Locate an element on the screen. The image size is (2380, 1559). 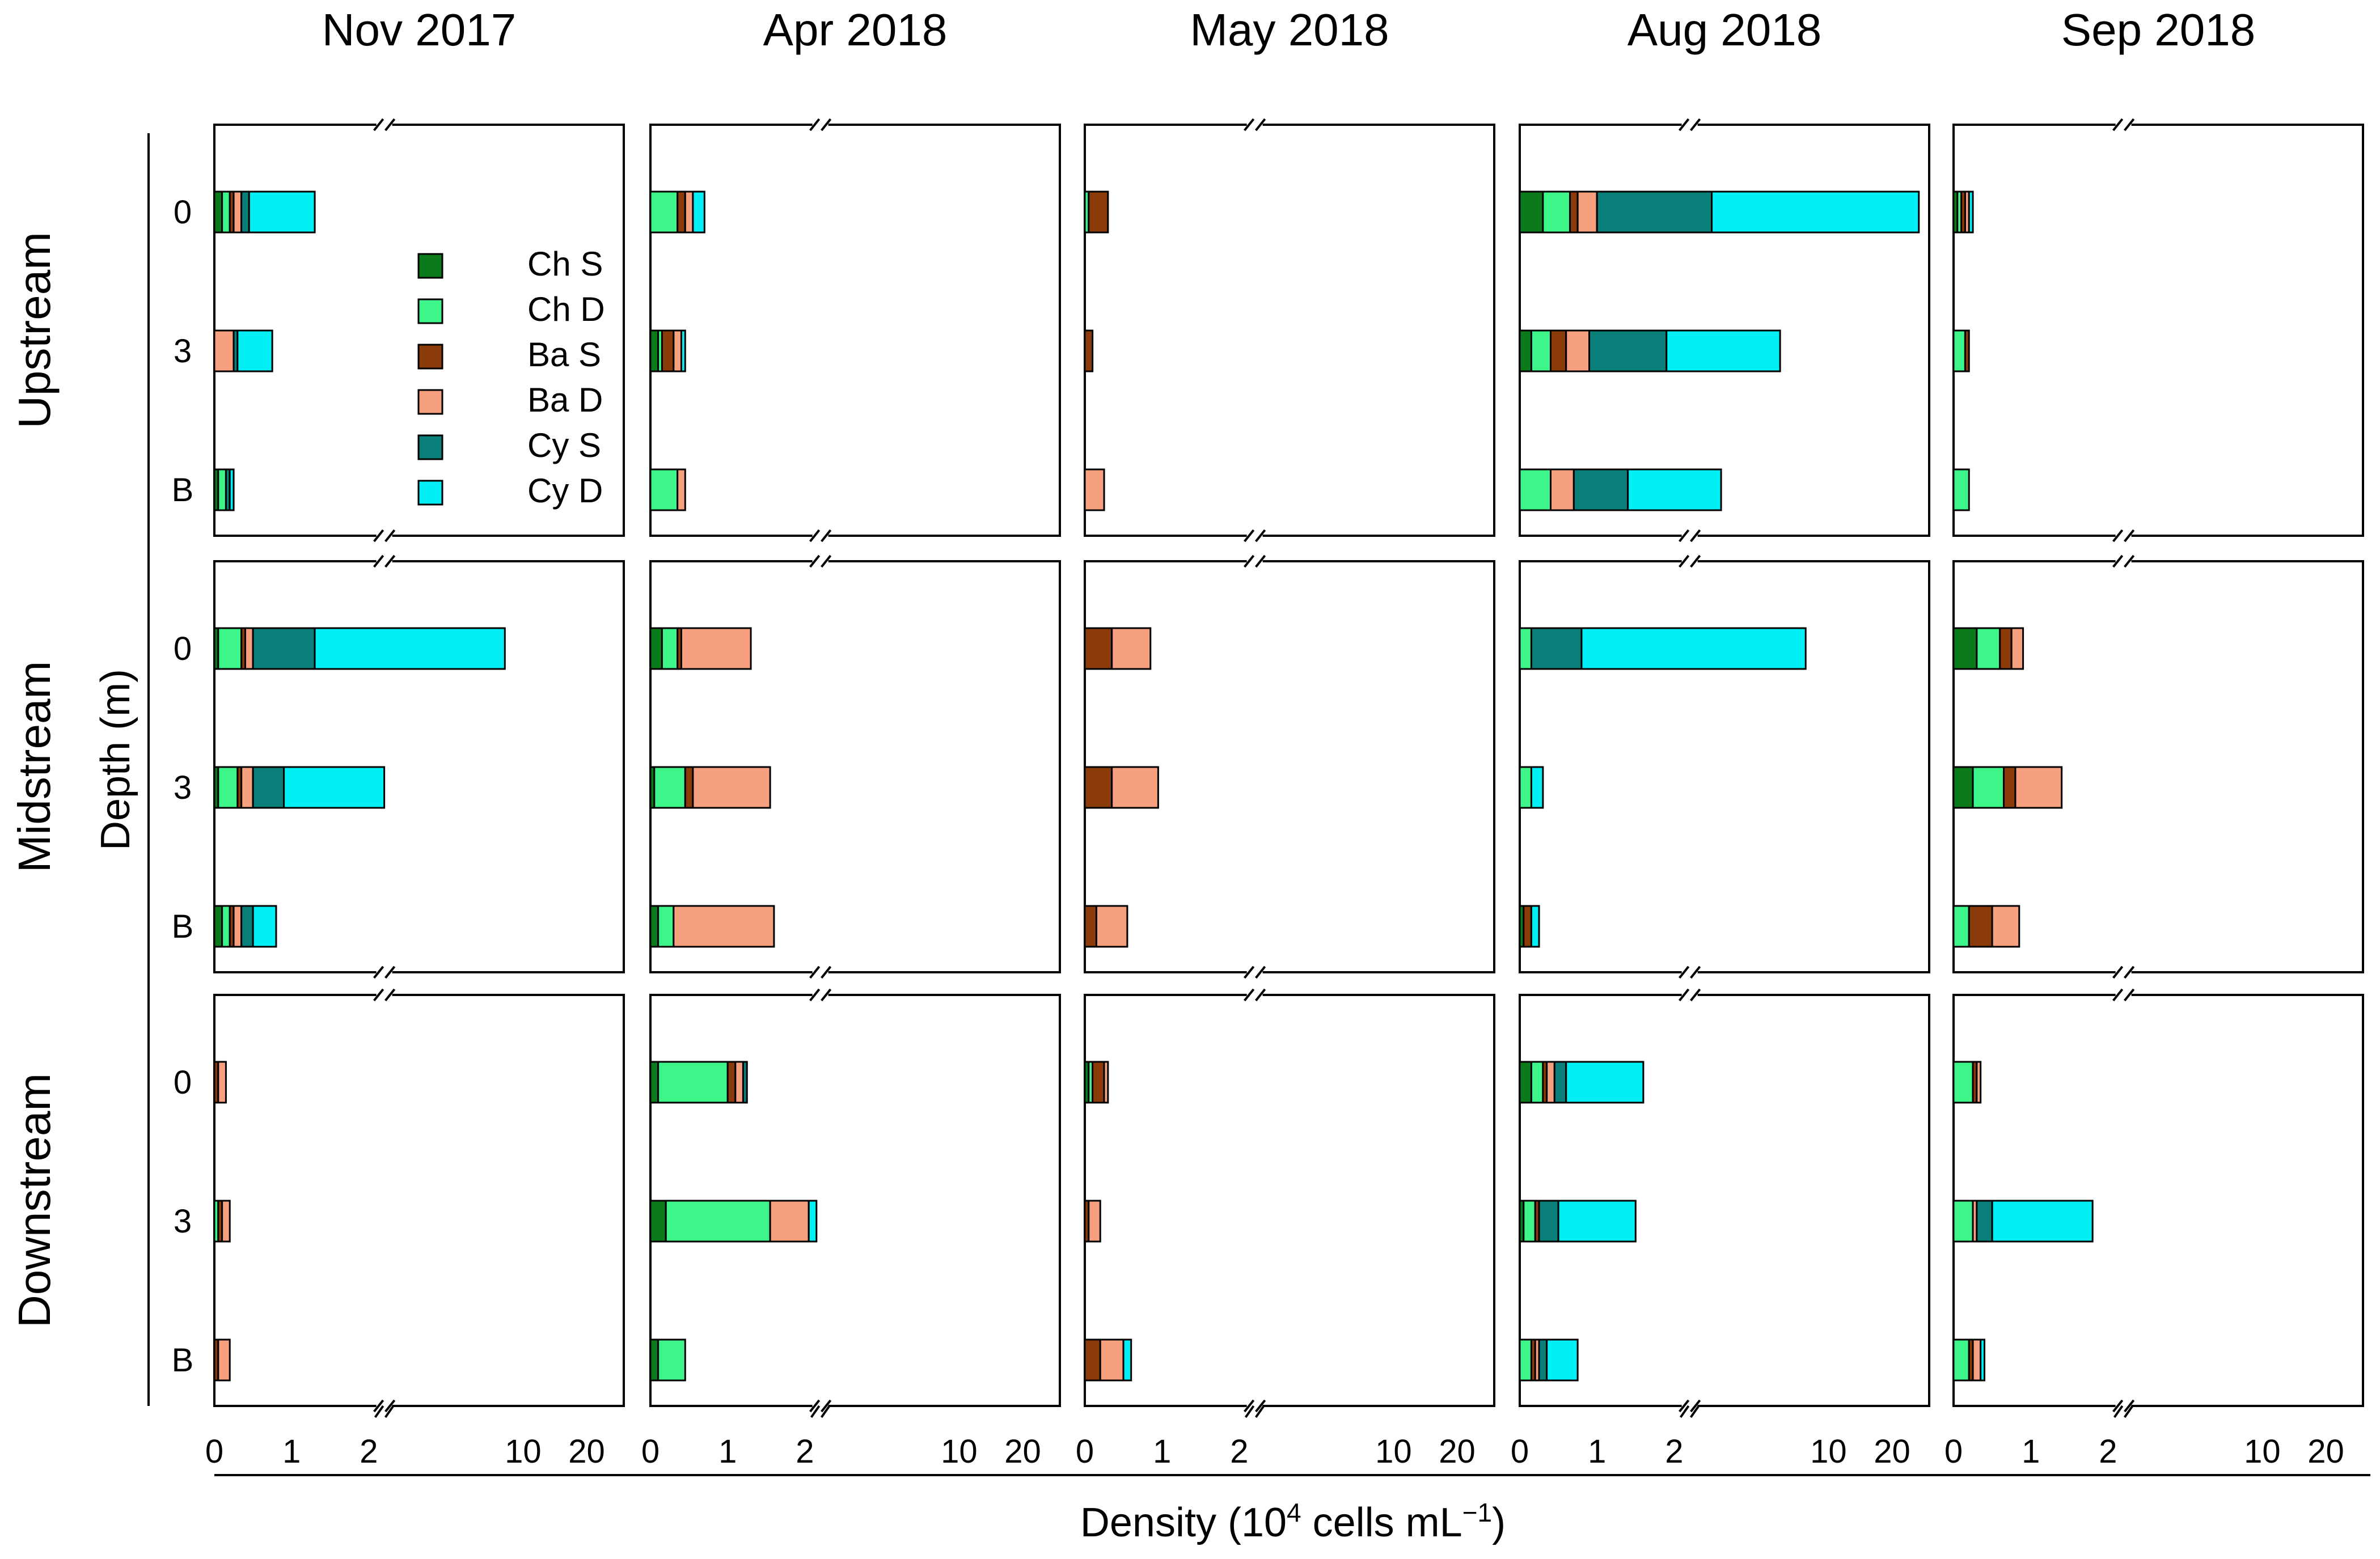
legend-label: Ba S is located at coordinates (564, 355).